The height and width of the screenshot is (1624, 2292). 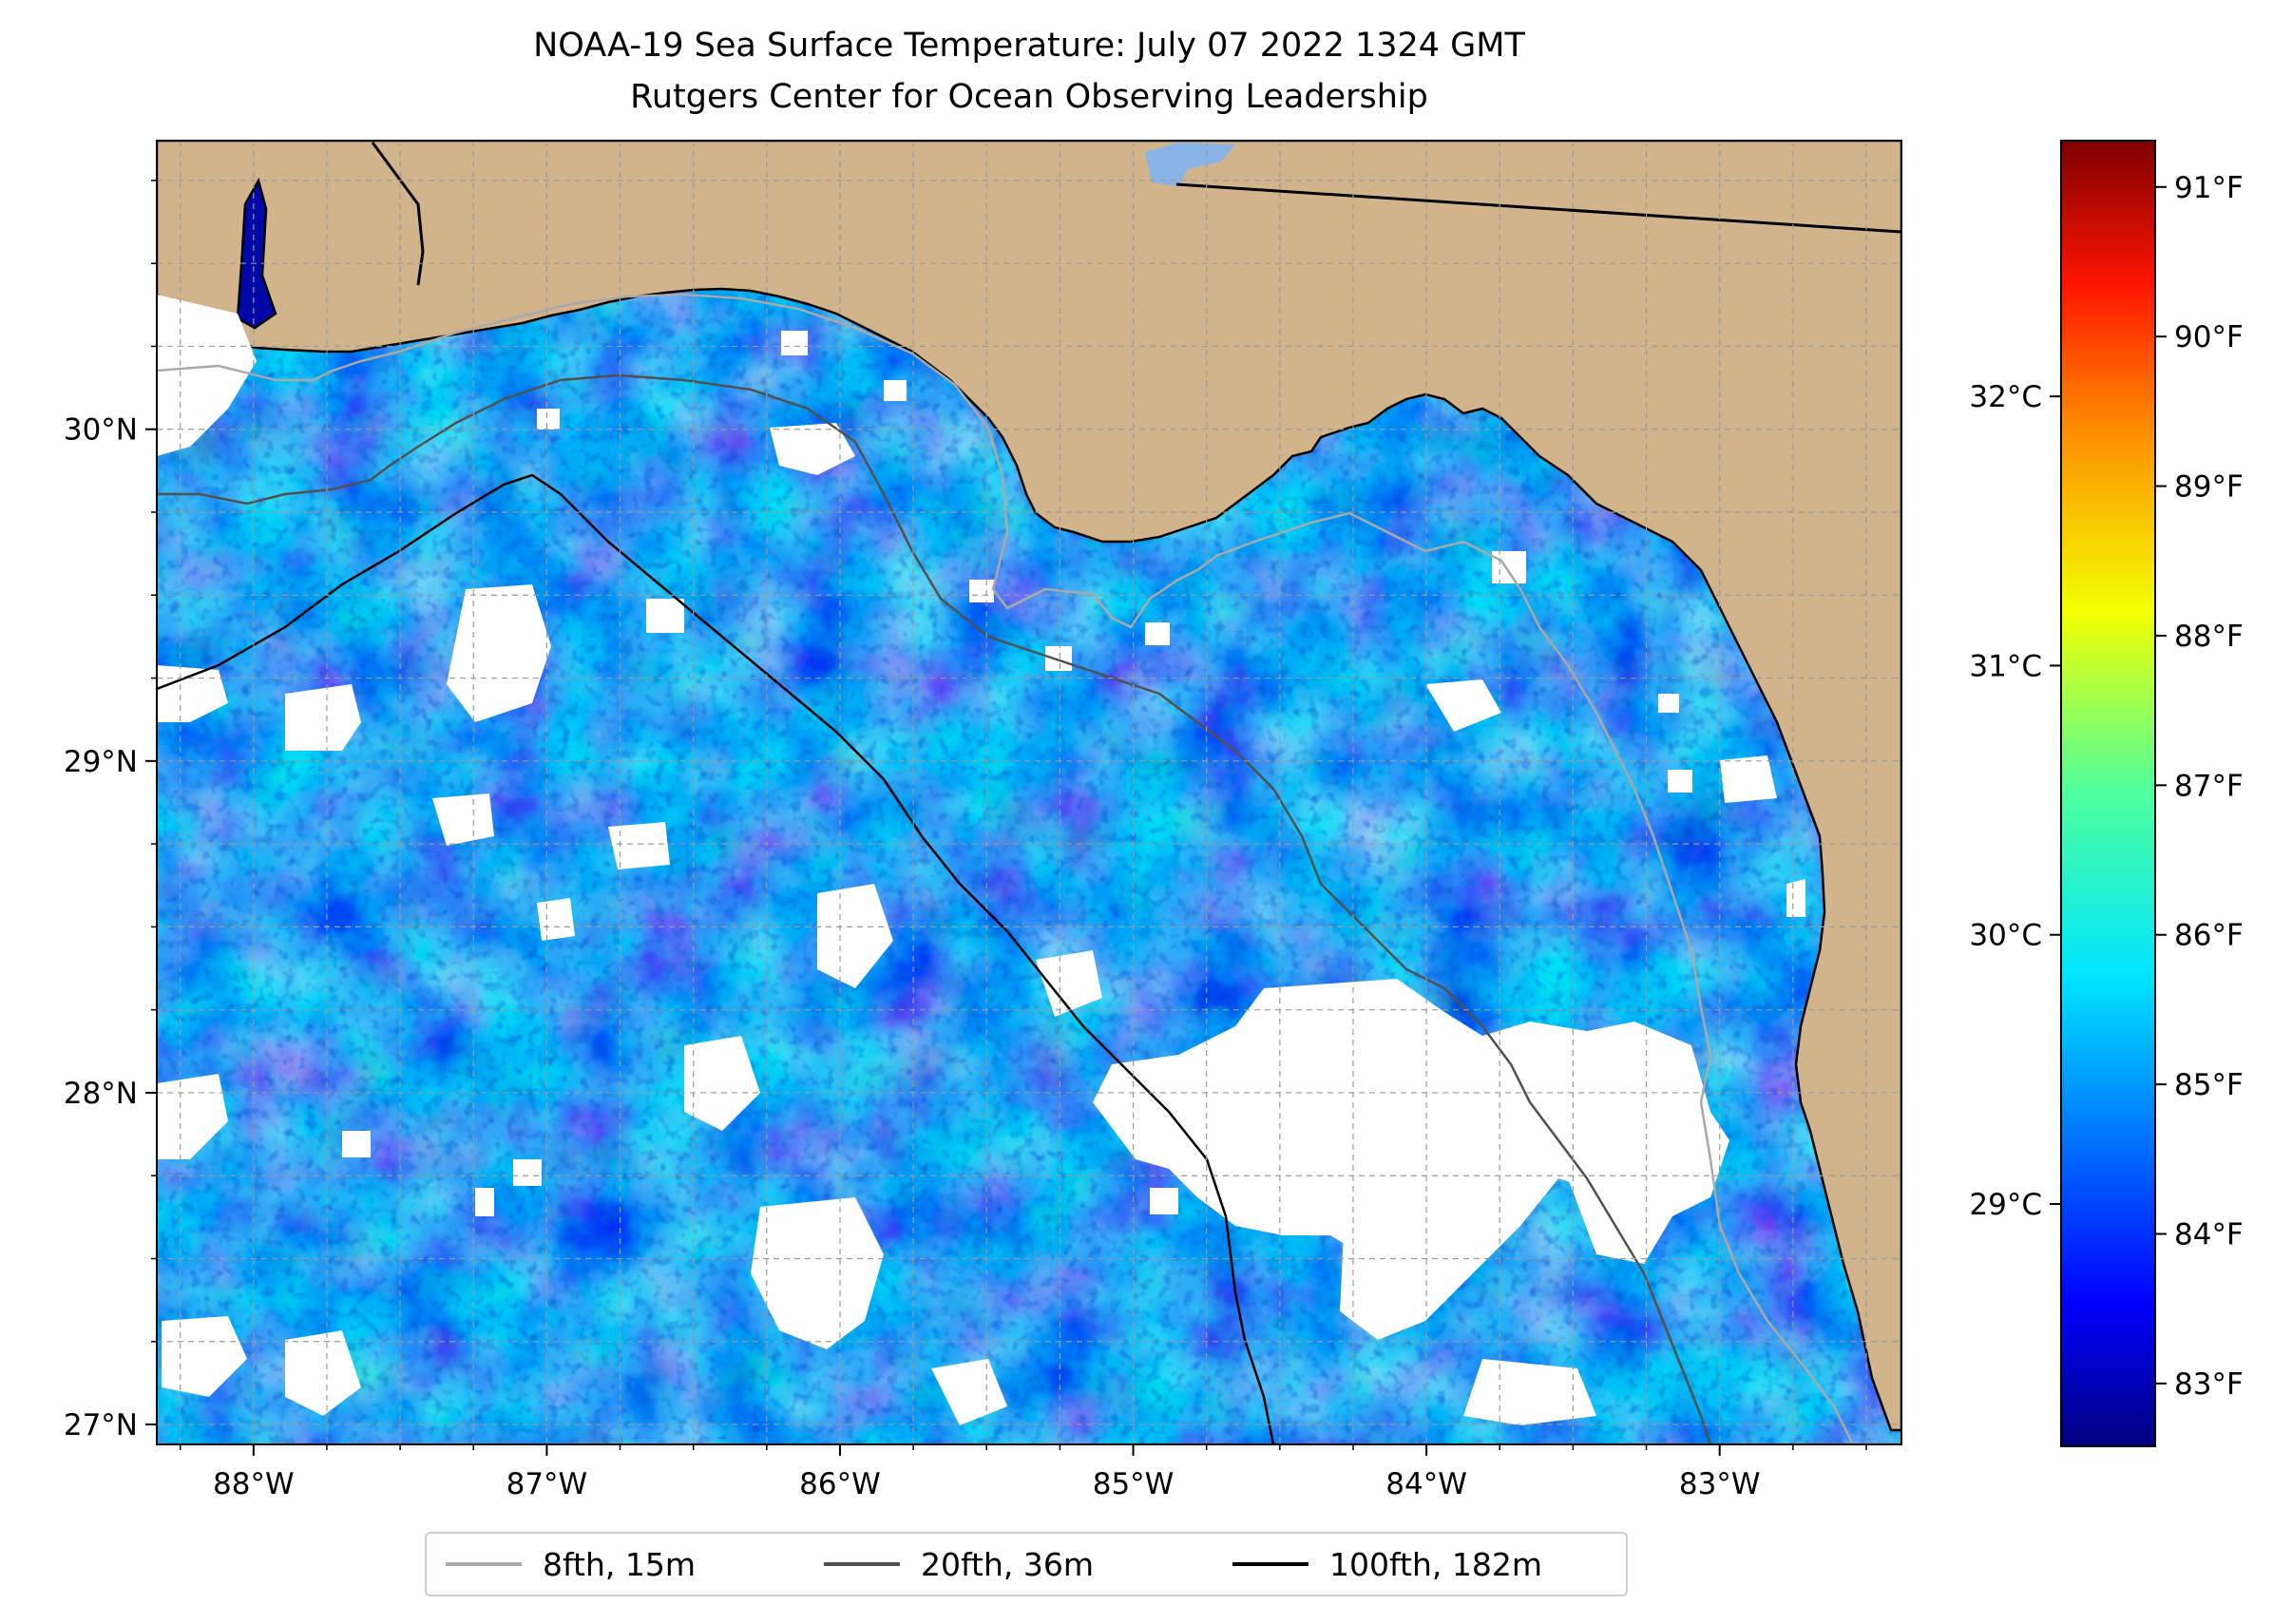 I want to click on legend-swatch-20fth, so click(x=862, y=1564).